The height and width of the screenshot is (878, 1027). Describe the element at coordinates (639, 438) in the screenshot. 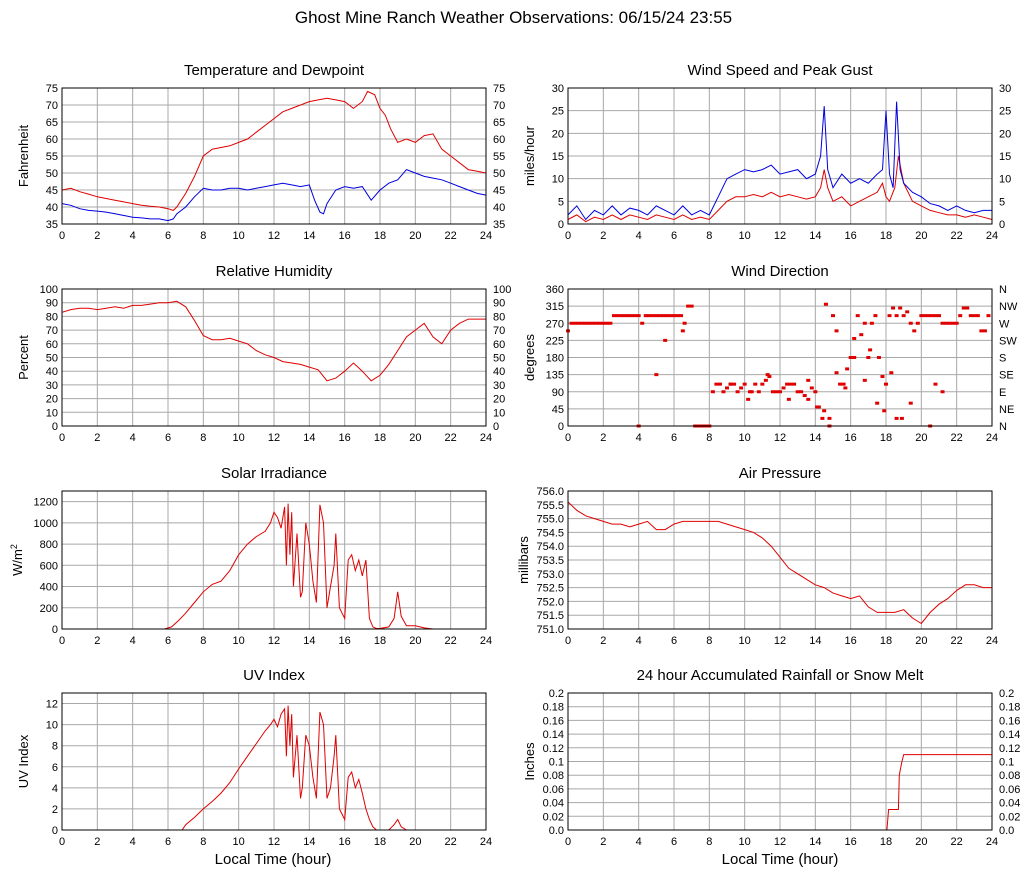

I see `x-tick-label: 4` at that location.